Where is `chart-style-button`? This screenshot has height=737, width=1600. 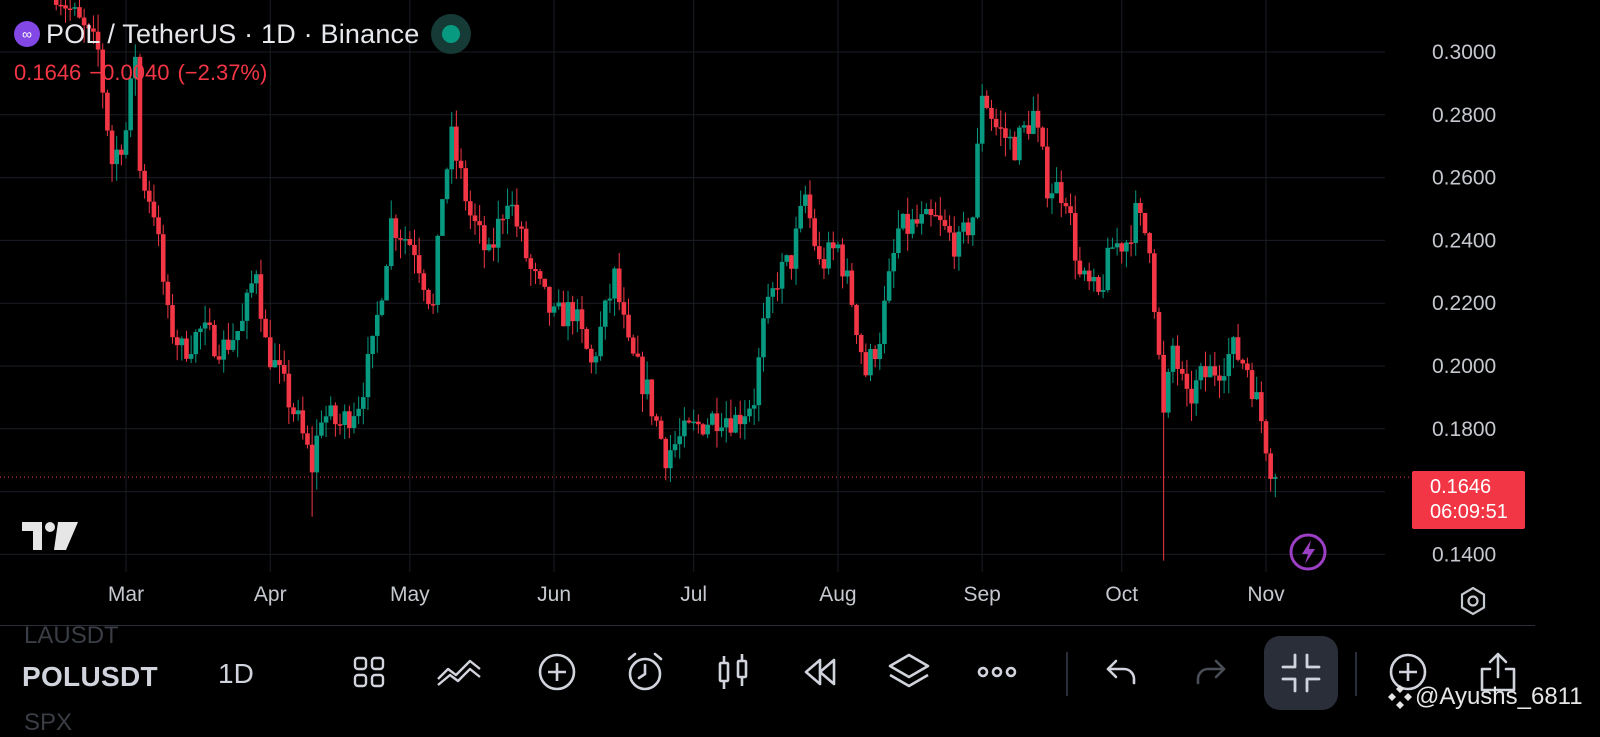
chart-style-button is located at coordinates (733, 672).